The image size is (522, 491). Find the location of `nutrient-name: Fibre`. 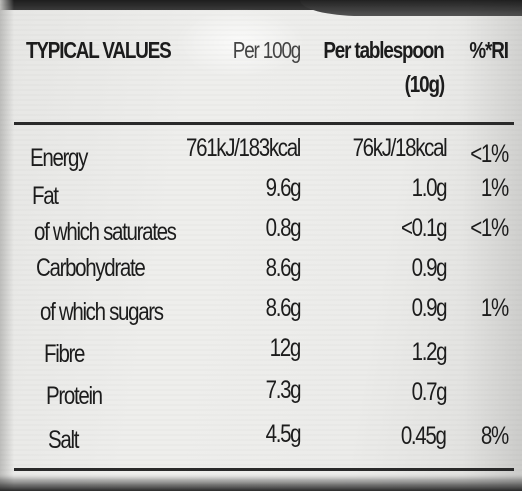

nutrient-name: Fibre is located at coordinates (64, 354).